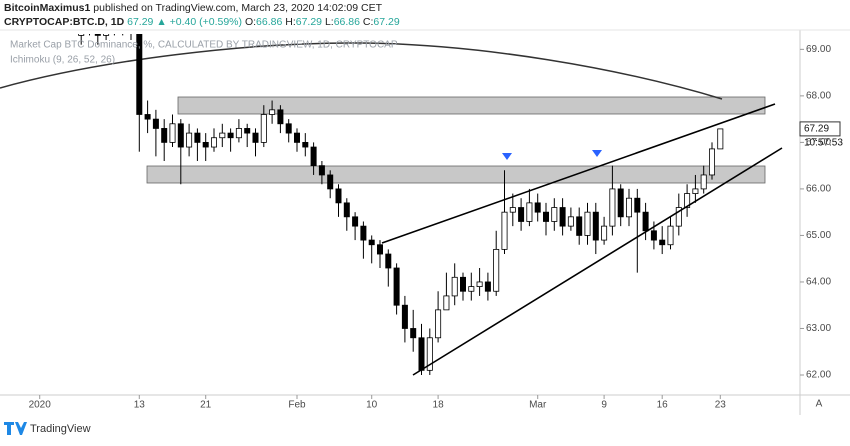 The image size is (850, 446). I want to click on last: 67.29, so click(140, 22).